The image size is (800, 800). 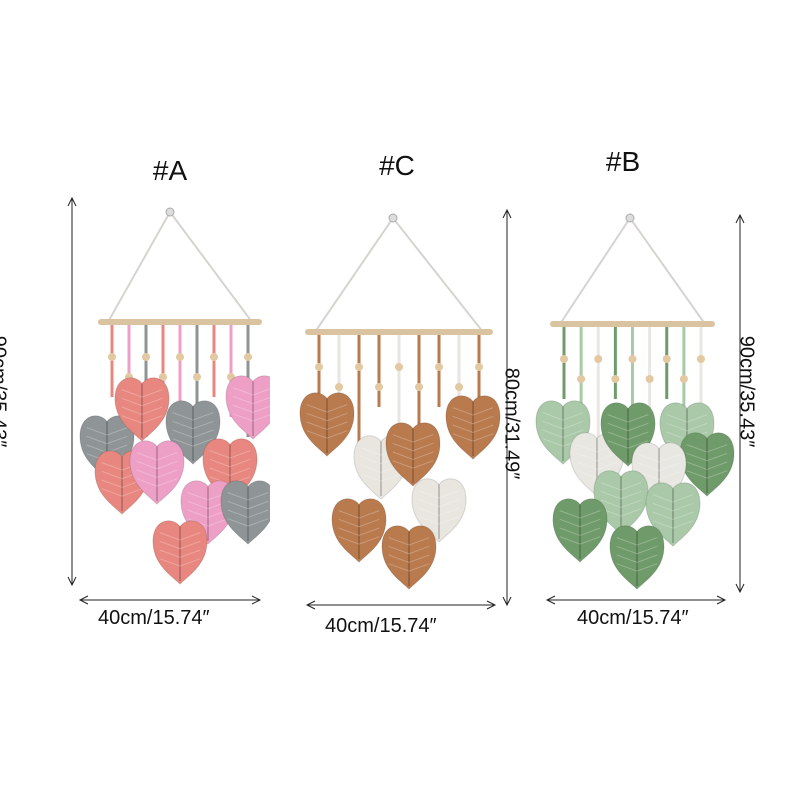 What do you see at coordinates (397, 165) in the screenshot?
I see `variant-label: #C` at bounding box center [397, 165].